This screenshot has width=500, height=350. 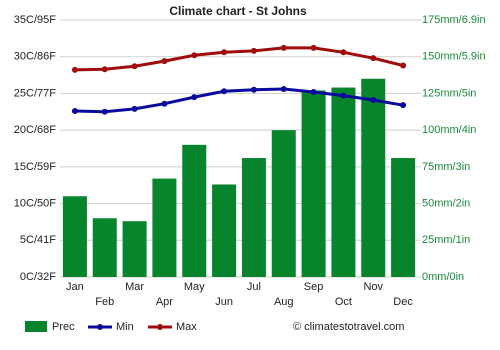 I want to click on y2-tick-label: 25mm/1in, so click(x=446, y=240).